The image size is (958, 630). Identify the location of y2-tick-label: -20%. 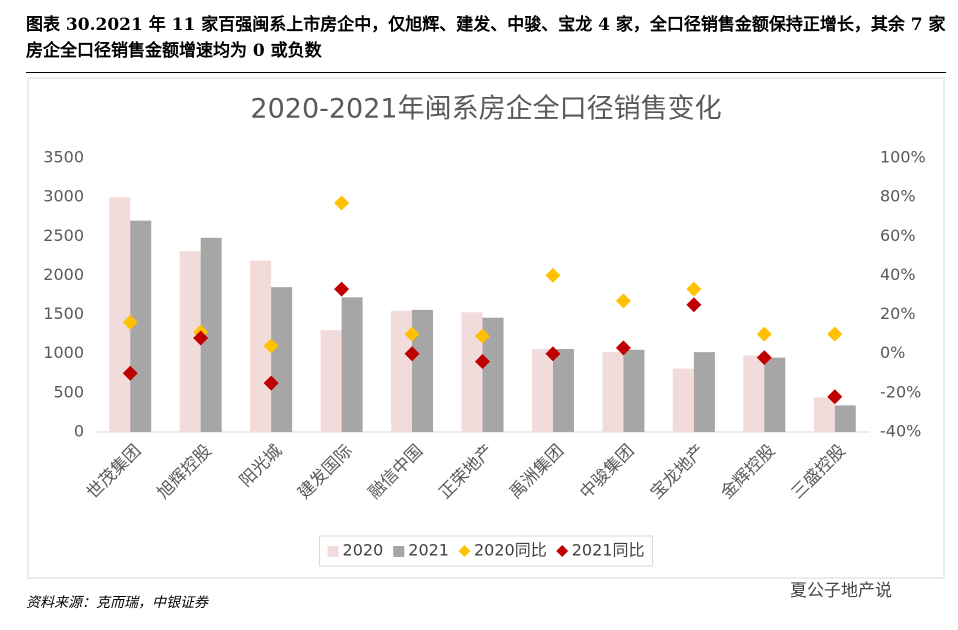
(900, 391).